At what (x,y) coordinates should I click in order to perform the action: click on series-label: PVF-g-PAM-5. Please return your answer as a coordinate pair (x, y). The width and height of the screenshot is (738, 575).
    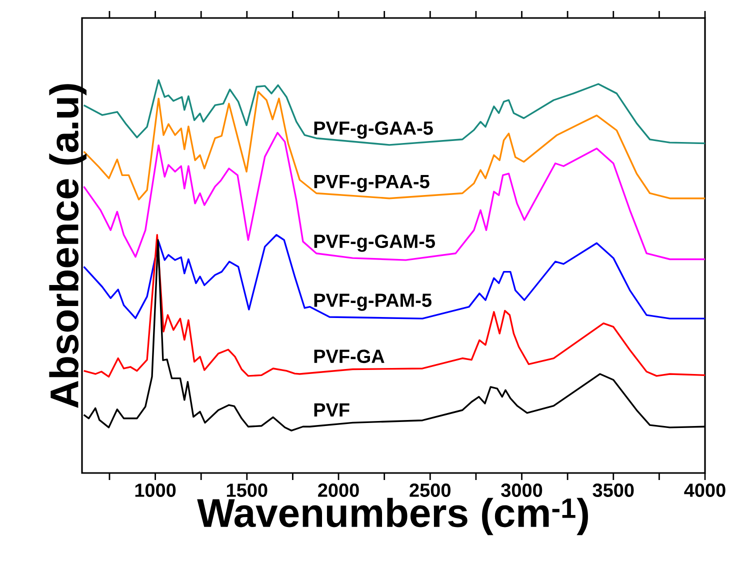
    Looking at the image, I should click on (373, 302).